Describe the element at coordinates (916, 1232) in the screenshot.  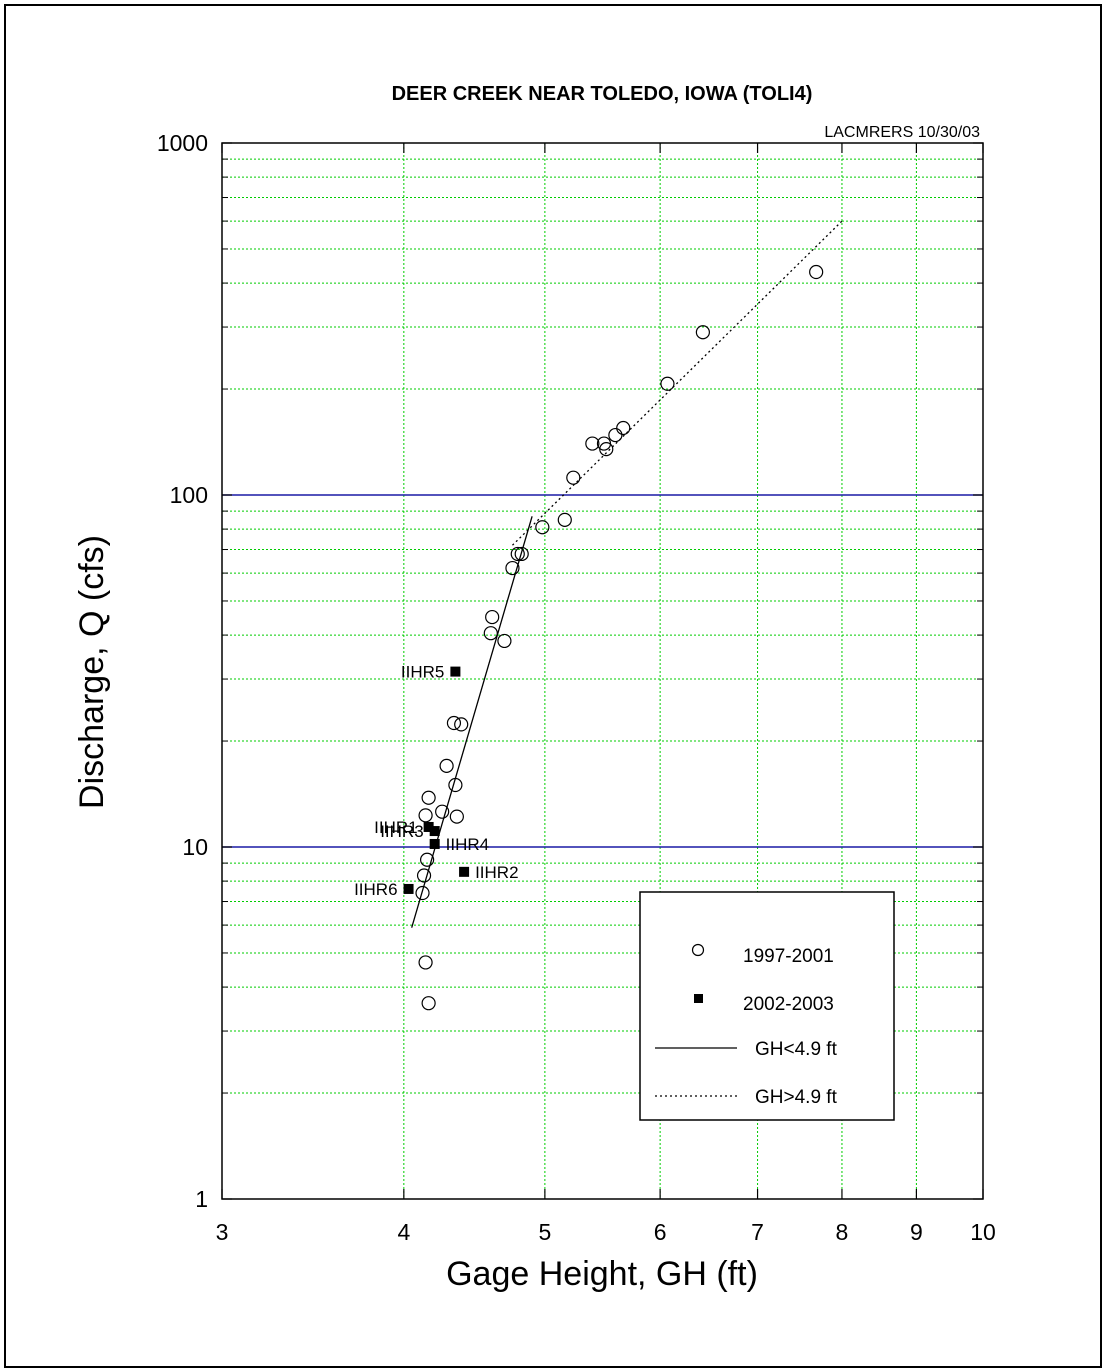
I see `x-tick-label: 9` at that location.